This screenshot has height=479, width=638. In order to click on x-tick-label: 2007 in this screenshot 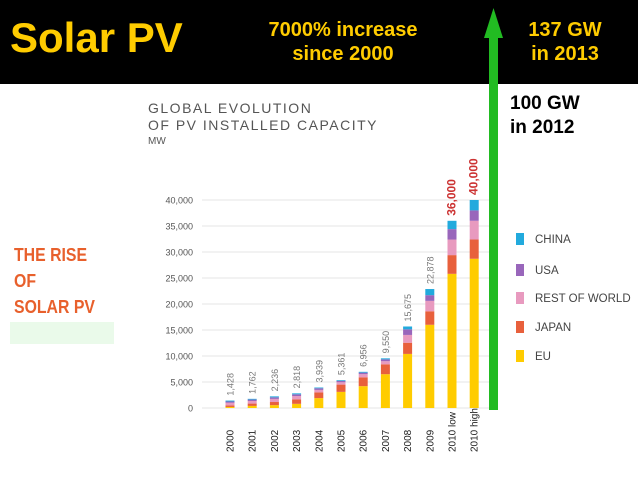, I will do `click(386, 440)`.